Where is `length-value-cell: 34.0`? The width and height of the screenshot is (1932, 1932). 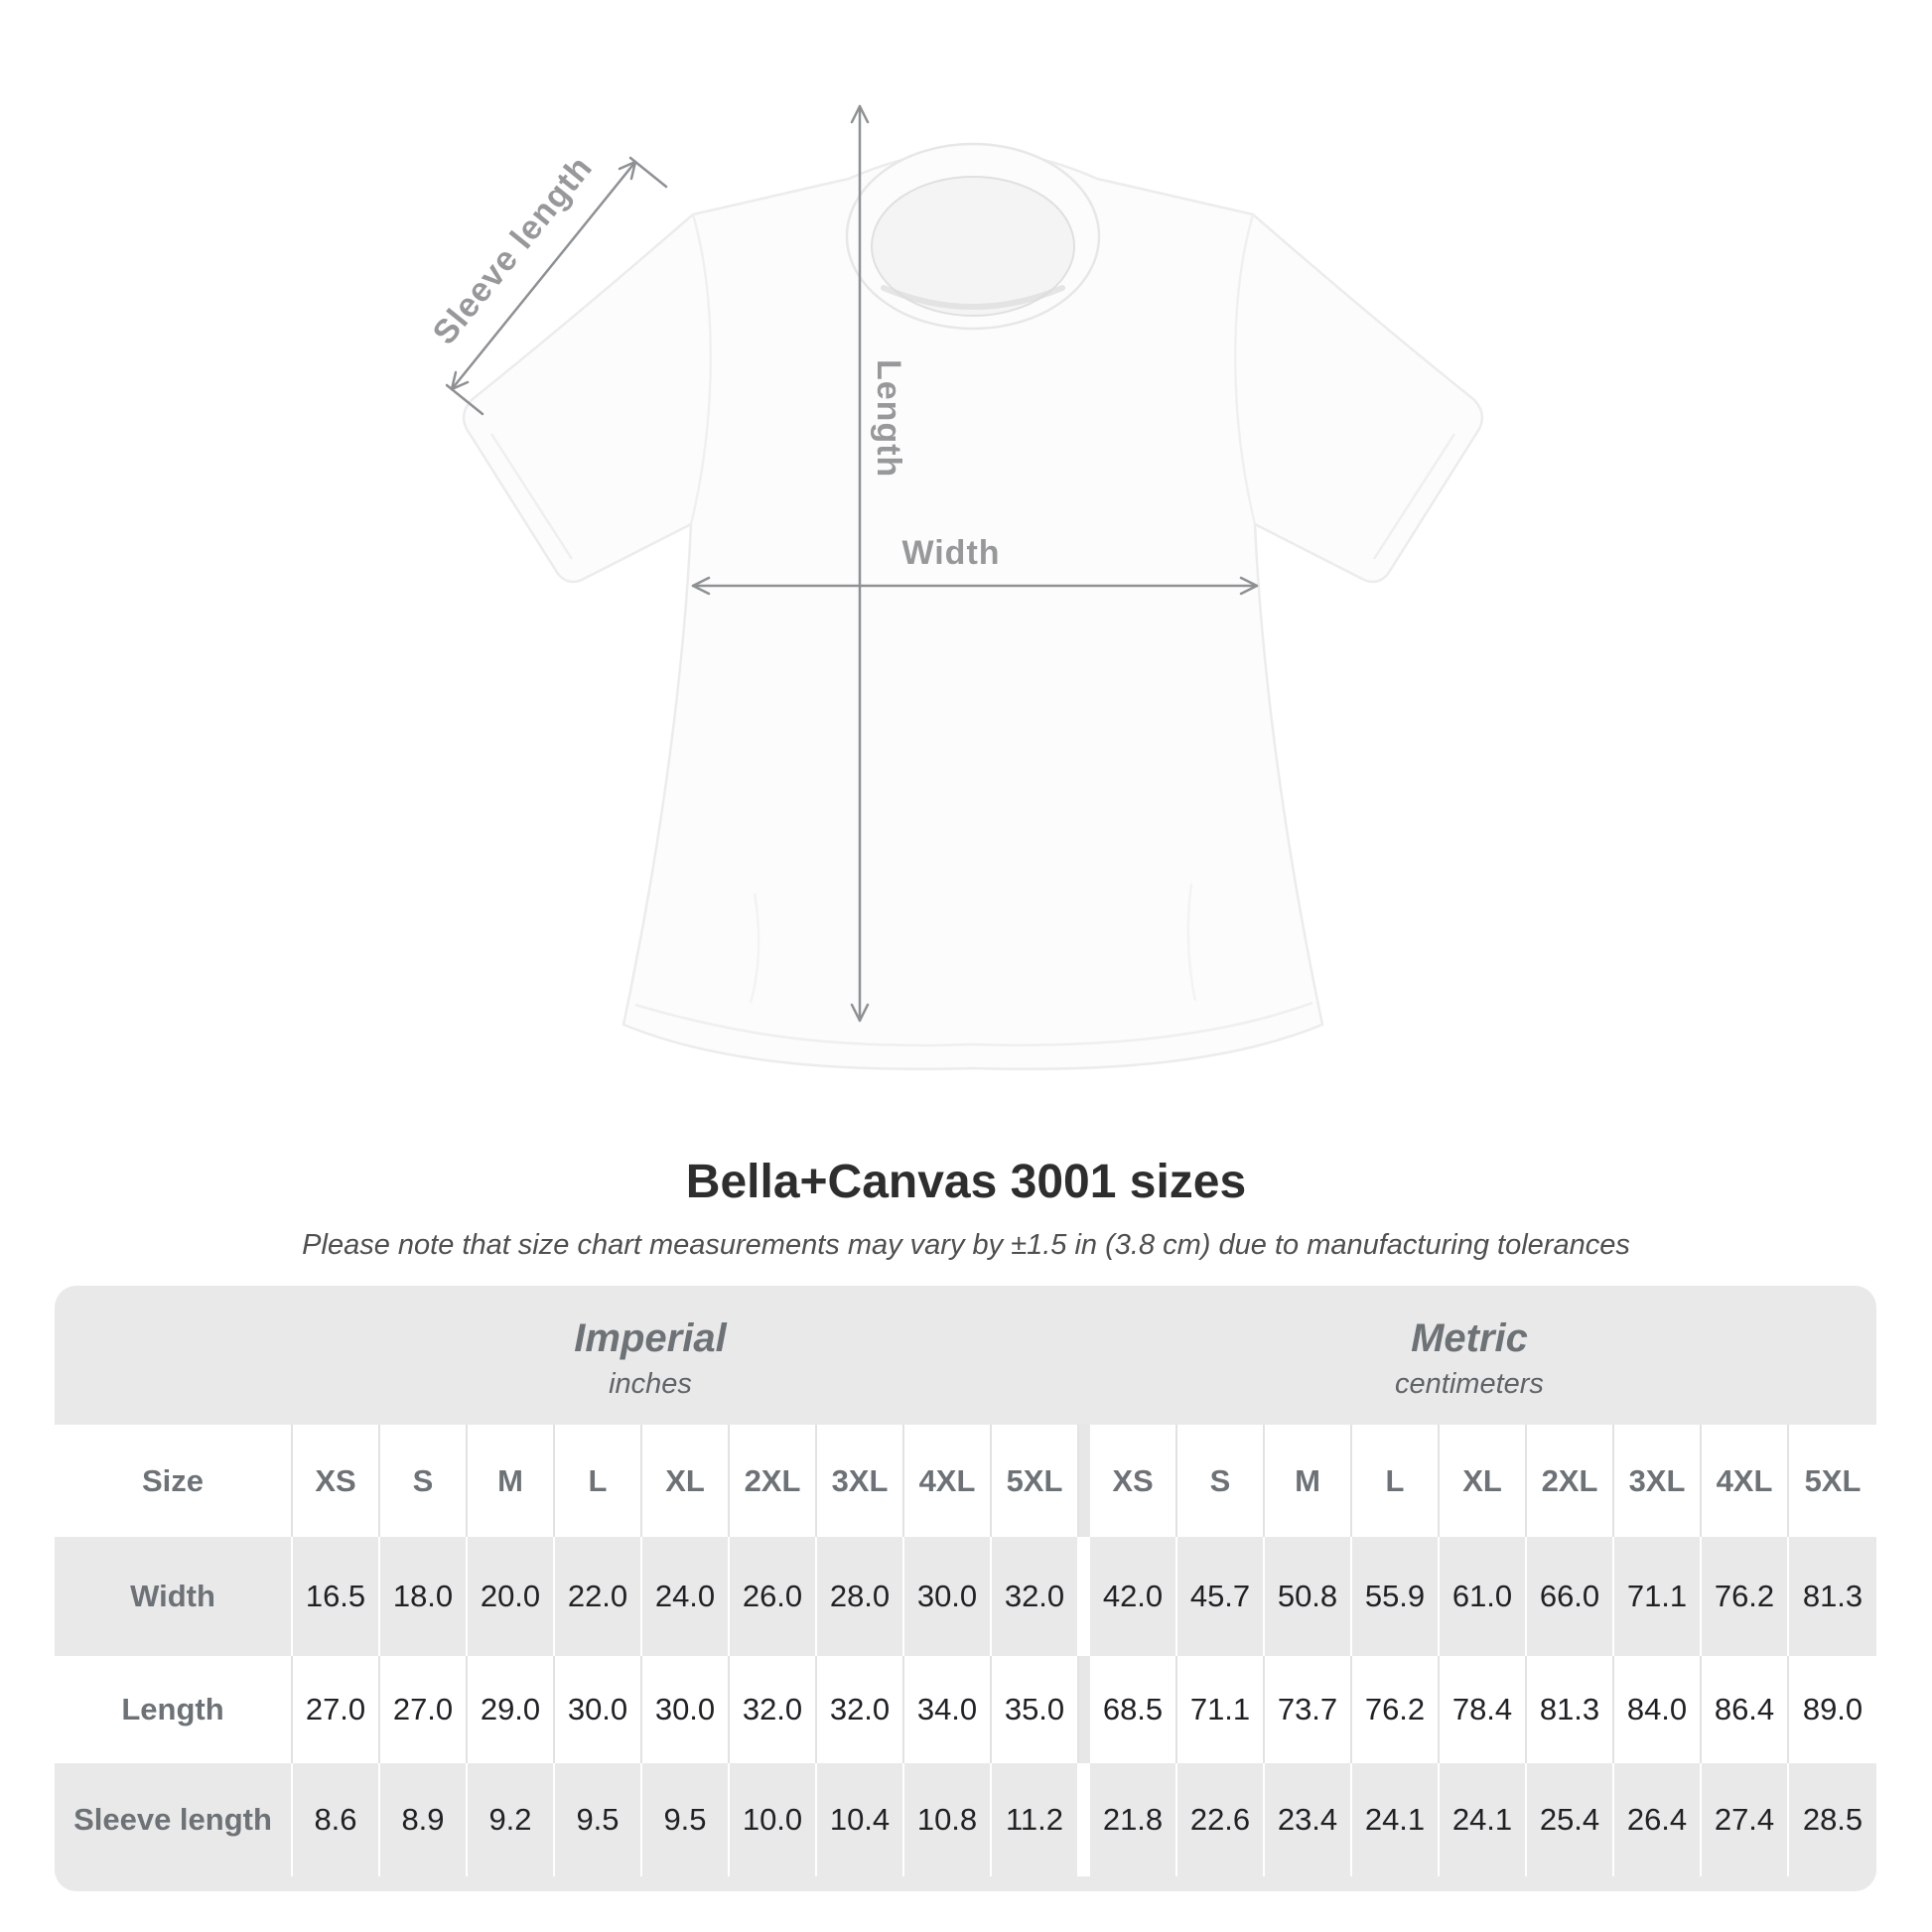 length-value-cell: 34.0 is located at coordinates (948, 1709).